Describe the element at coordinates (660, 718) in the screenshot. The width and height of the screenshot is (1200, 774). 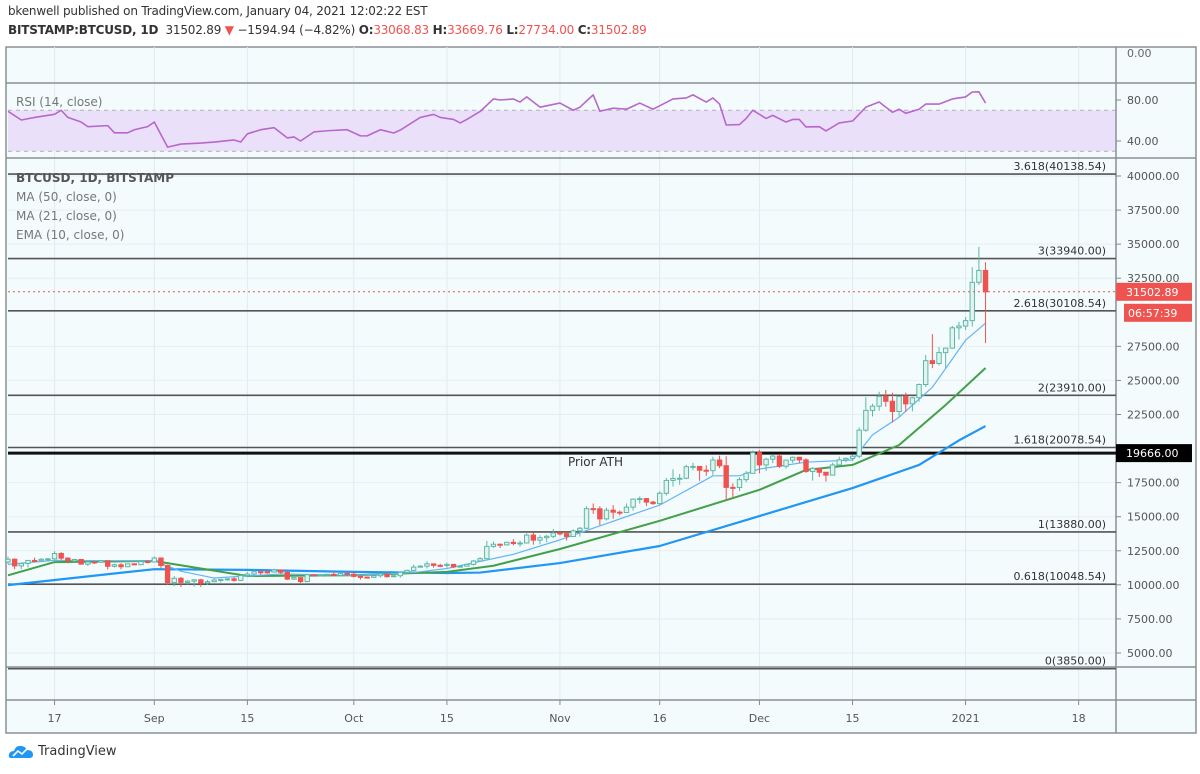
I see `time-axis-label: 16` at that location.